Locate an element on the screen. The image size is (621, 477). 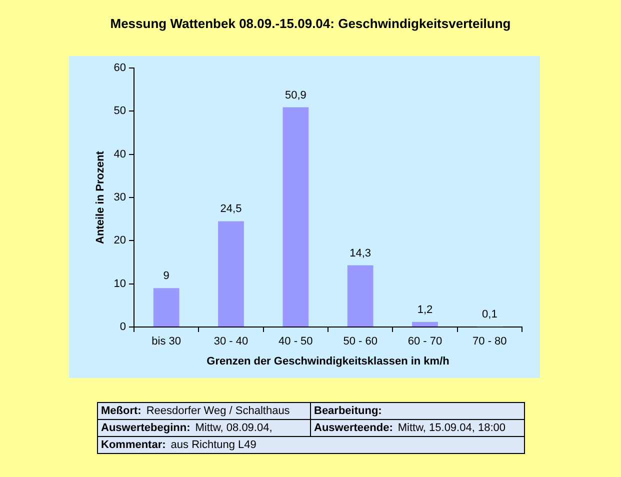
x-tick-label: 50 - 60 is located at coordinates (360, 342).